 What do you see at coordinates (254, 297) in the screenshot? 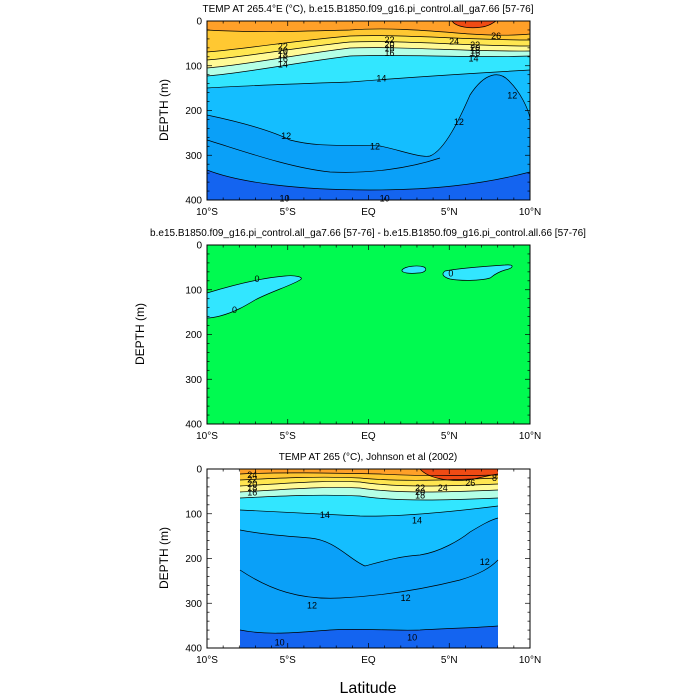
I see `negative-region-west` at bounding box center [254, 297].